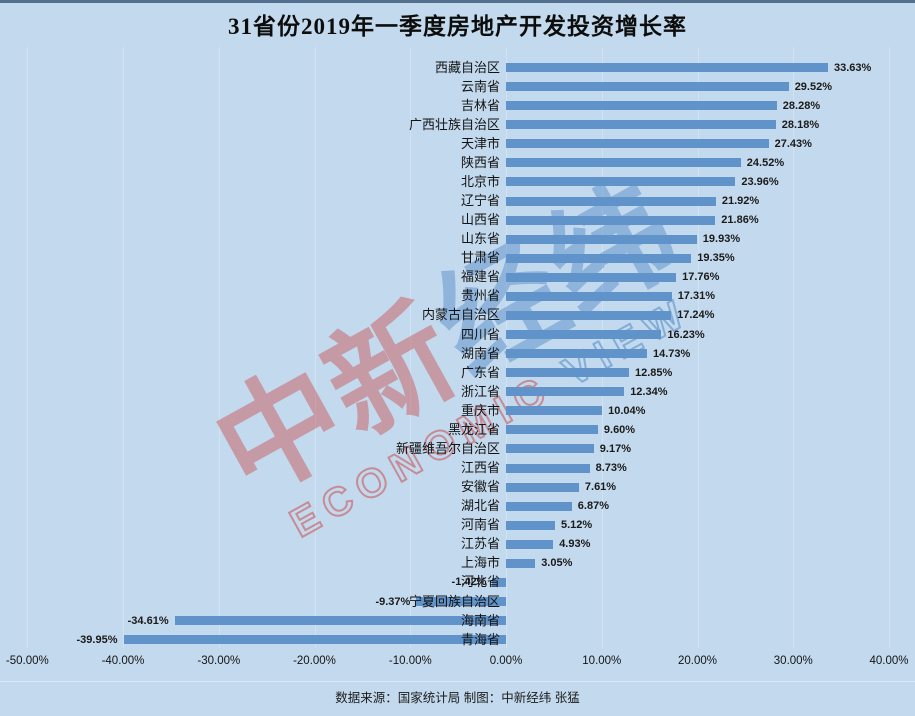 The width and height of the screenshot is (915, 716). What do you see at coordinates (148, 620) in the screenshot?
I see `value-label: -34.61%` at bounding box center [148, 620].